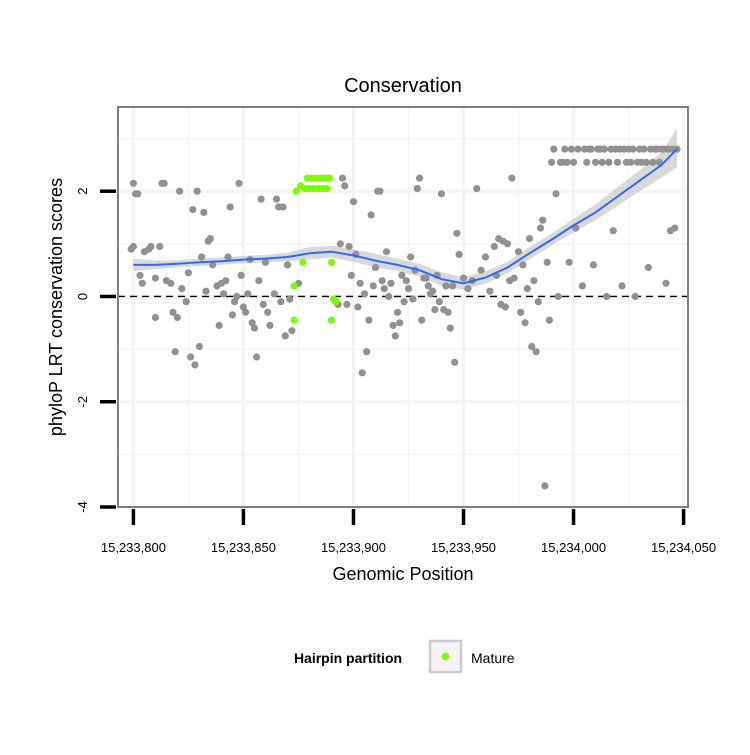 The image size is (750, 755). Describe the element at coordinates (348, 658) in the screenshot. I see `legend-title: Hairpin partition` at that location.